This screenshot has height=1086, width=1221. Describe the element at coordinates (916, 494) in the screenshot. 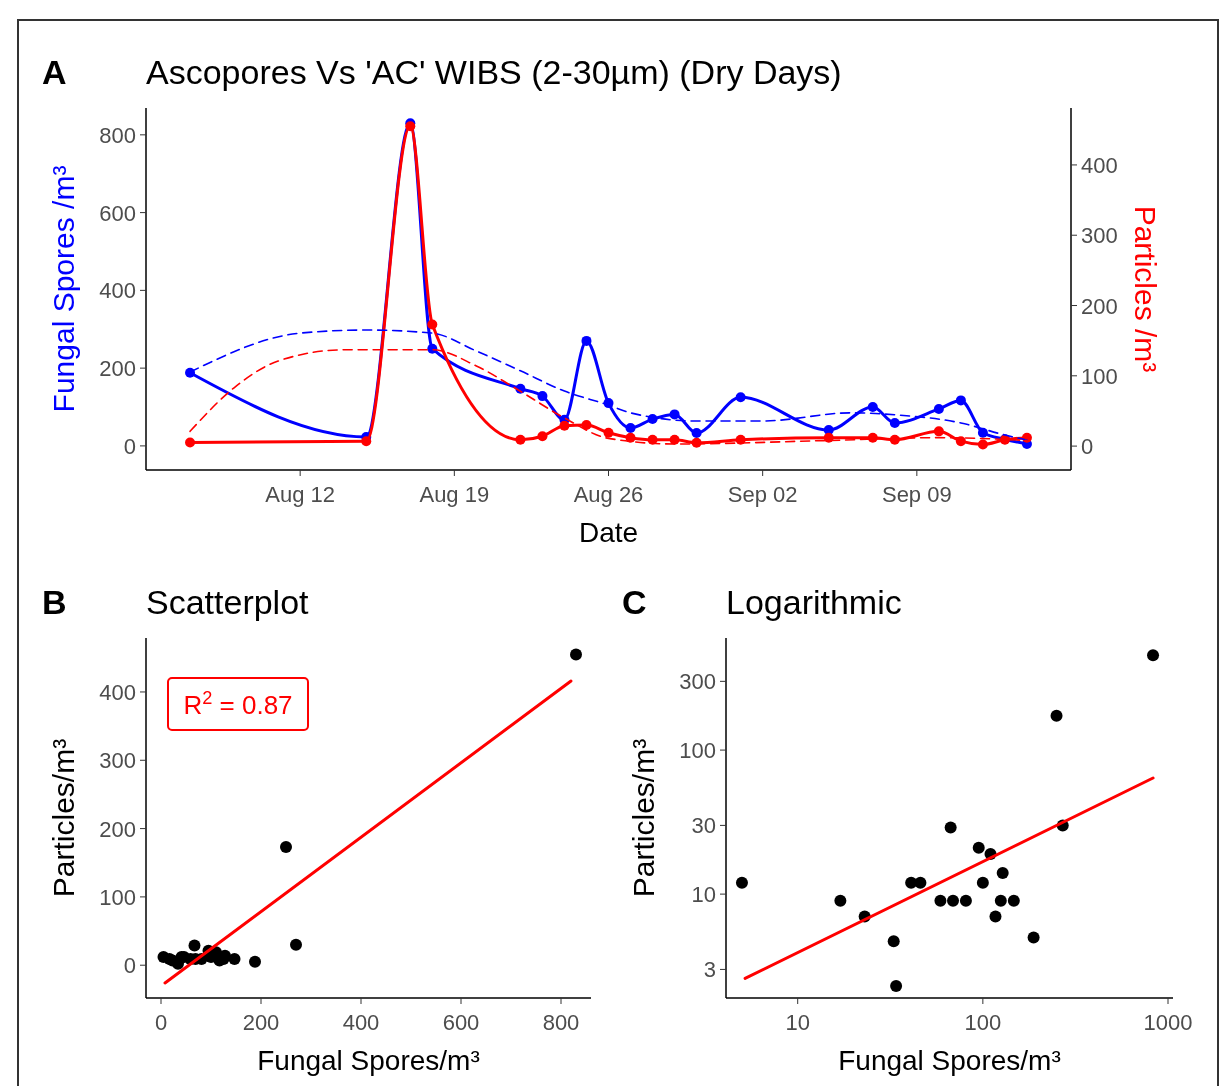

I see `x-tick-label: Sep 09` at that location.